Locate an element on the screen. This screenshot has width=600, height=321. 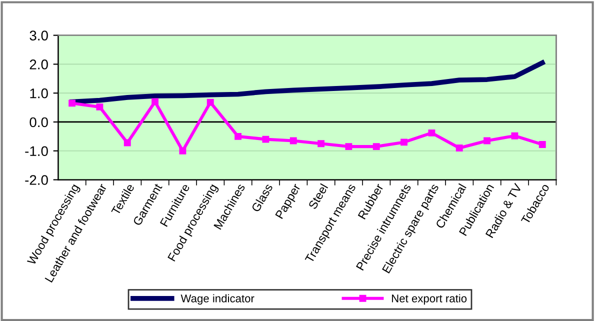
y-tick-label: 1.0 is located at coordinates (39, 93).